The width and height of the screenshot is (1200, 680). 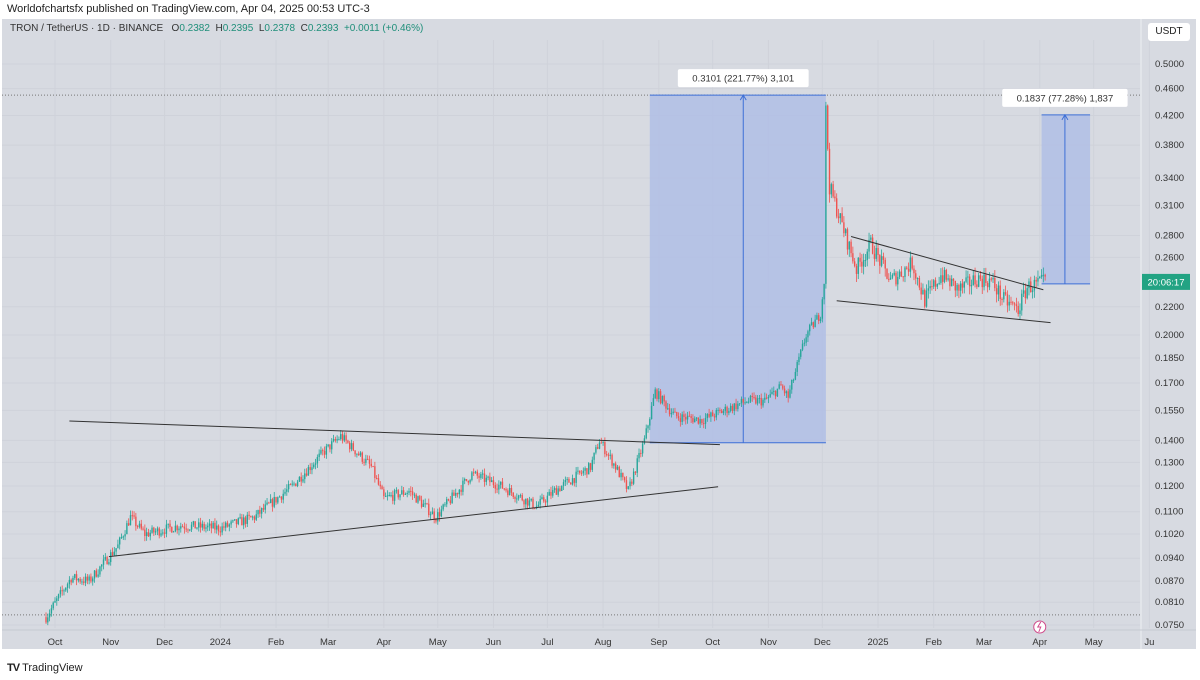 I want to click on price-tick-label: 0.1020, so click(x=1169, y=534).